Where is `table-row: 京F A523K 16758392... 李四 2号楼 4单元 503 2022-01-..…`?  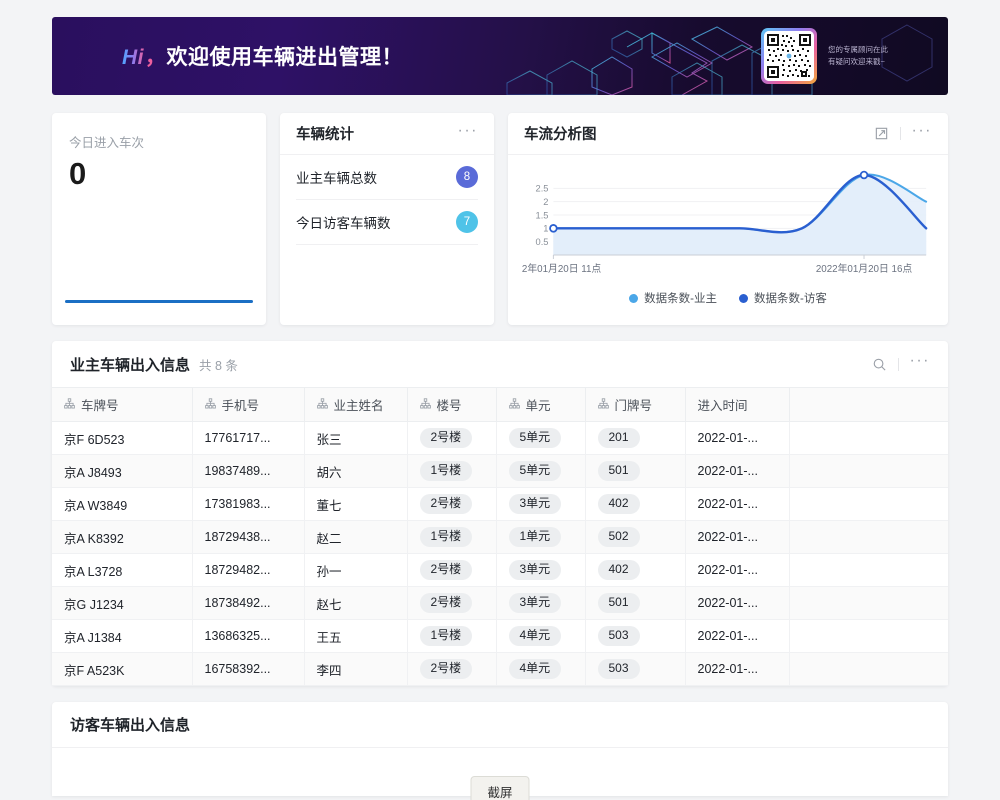 table-row: 京F A523K 16758392... 李四 2号楼 4单元 503 2022-01-..… is located at coordinates (500, 669).